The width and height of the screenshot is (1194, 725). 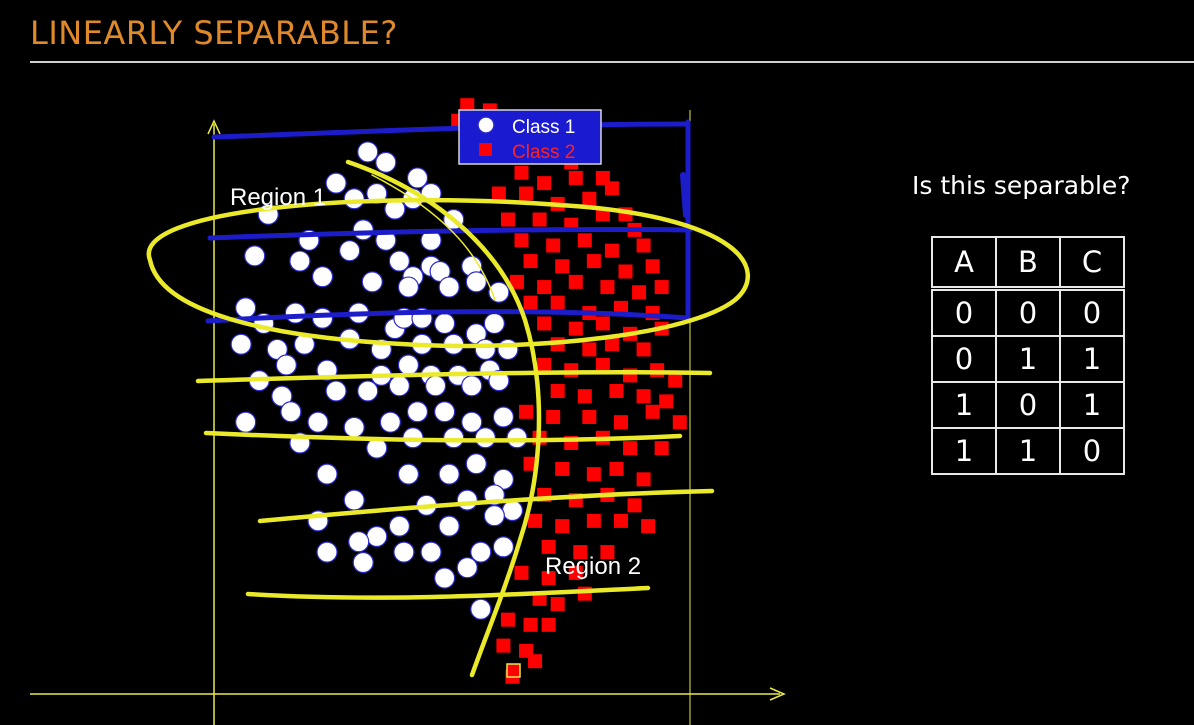 I want to click on blue-line-lower, so click(x=448, y=316).